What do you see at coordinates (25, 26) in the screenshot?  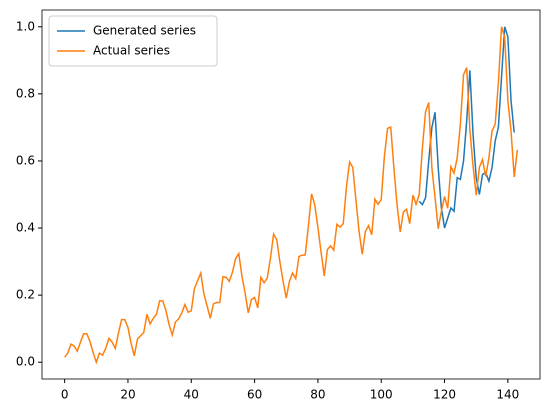 I see `y-tick-label: 1.0` at bounding box center [25, 26].